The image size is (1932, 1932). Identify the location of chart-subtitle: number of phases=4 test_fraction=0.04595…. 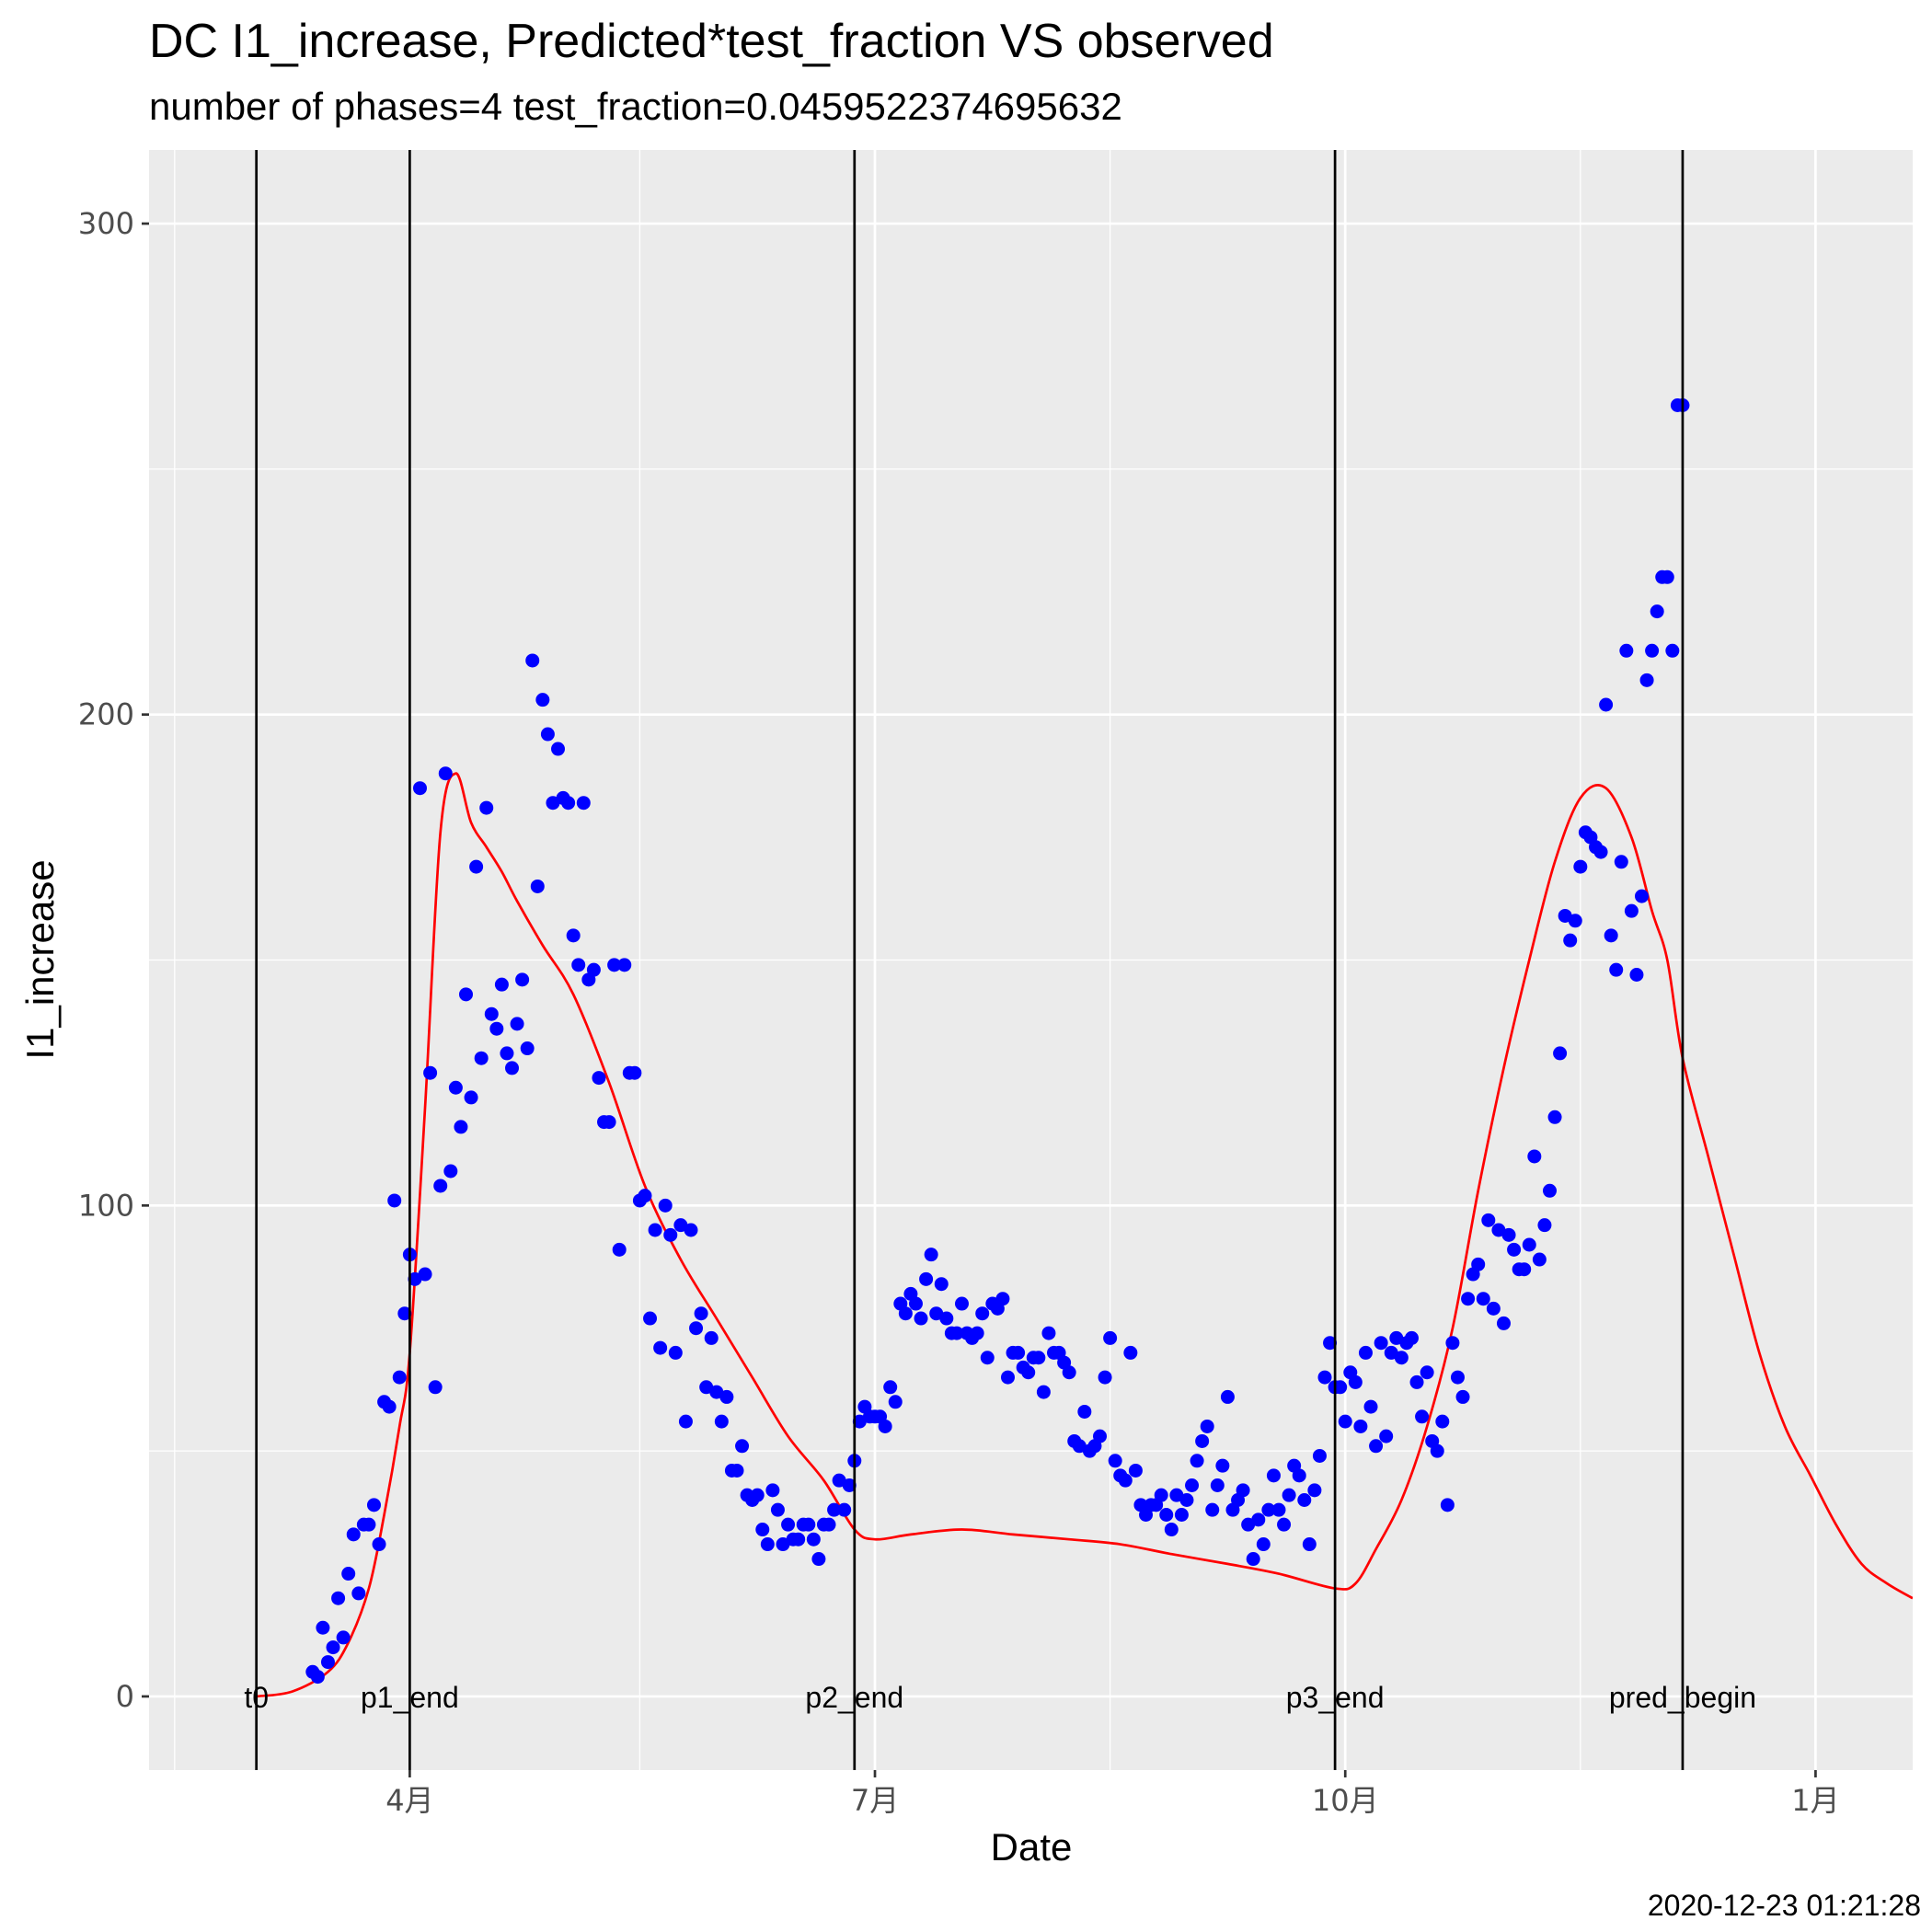
(635, 106).